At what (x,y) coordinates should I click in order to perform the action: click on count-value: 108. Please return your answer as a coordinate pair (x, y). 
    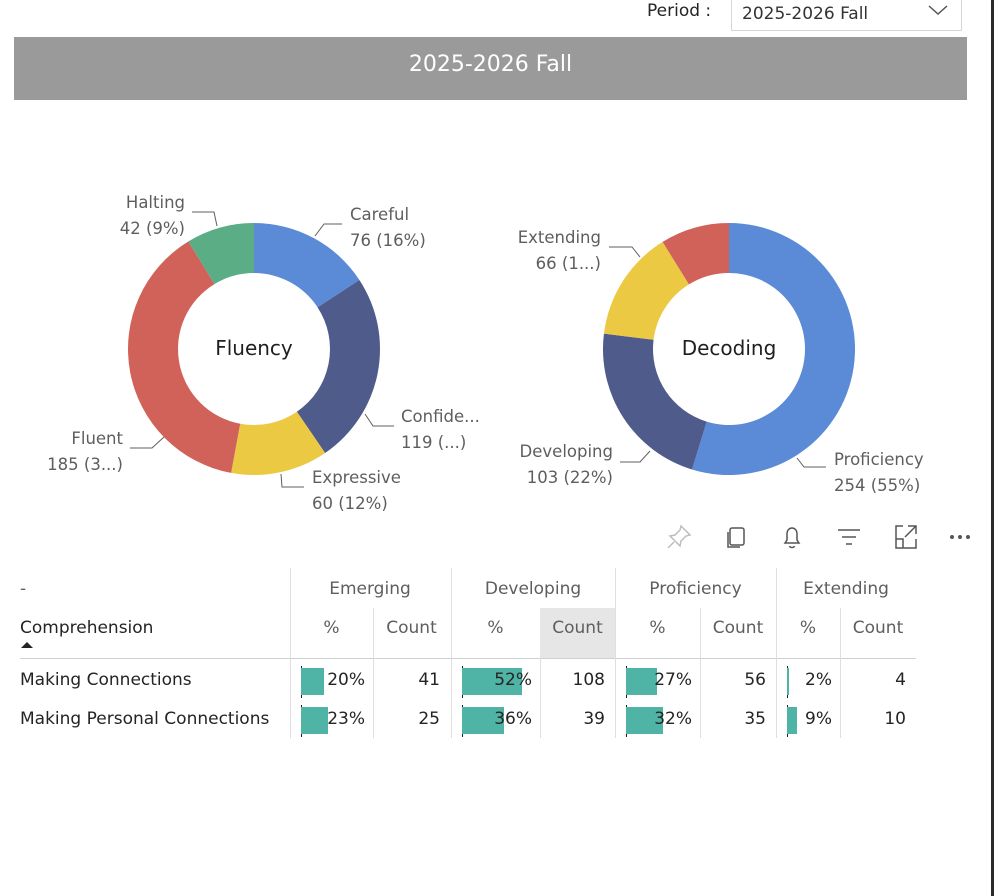
    Looking at the image, I should click on (588, 680).